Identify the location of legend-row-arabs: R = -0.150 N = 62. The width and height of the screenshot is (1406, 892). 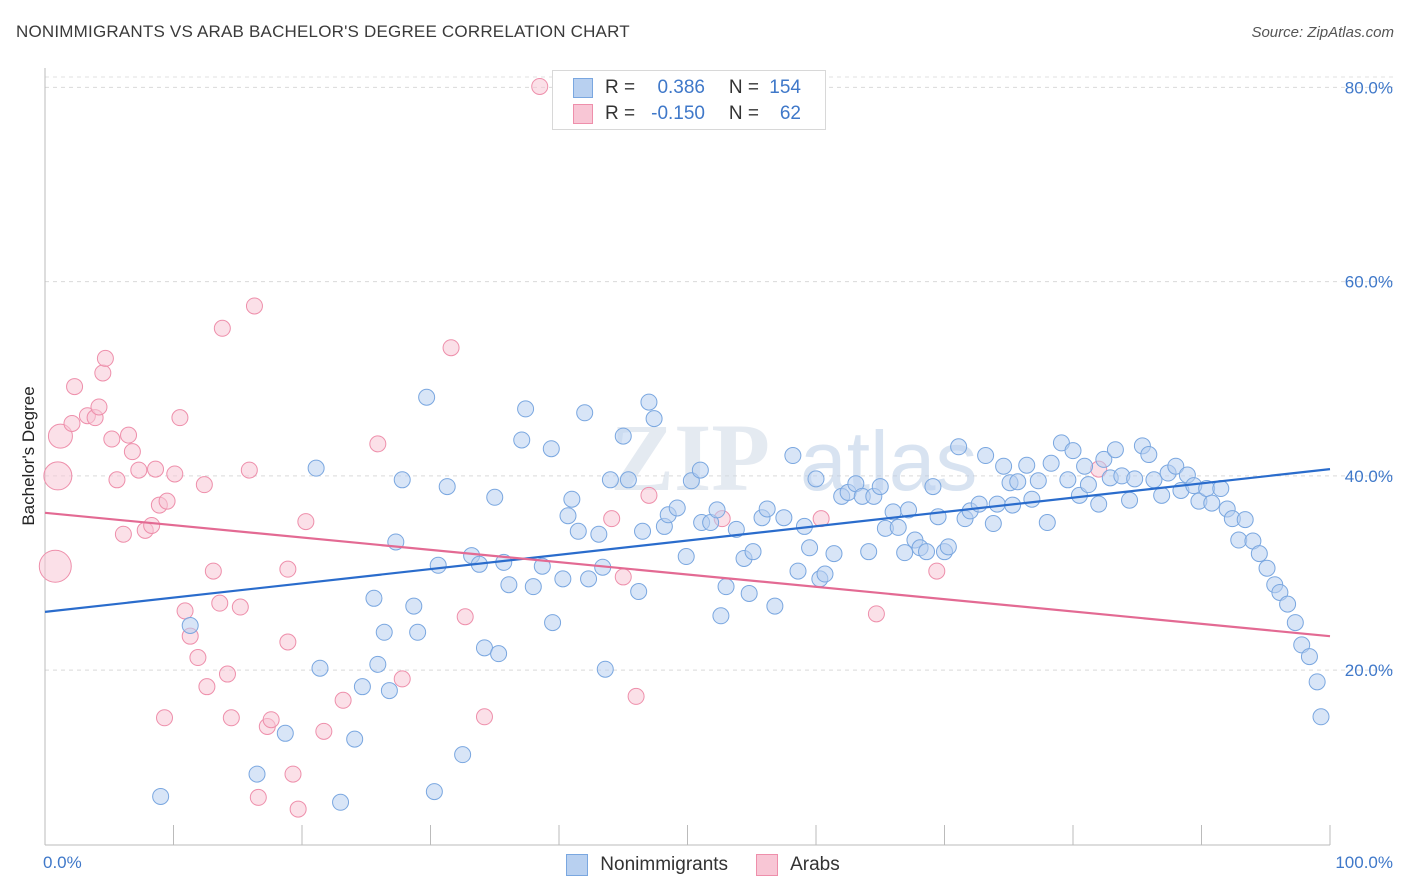
(687, 114).